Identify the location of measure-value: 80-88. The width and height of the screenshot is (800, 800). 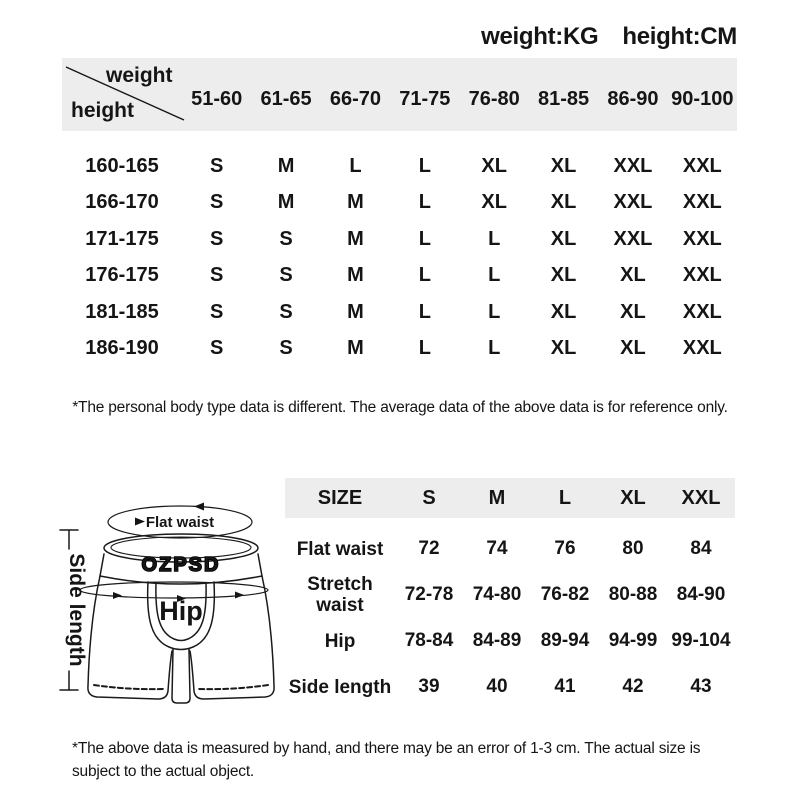
(633, 594).